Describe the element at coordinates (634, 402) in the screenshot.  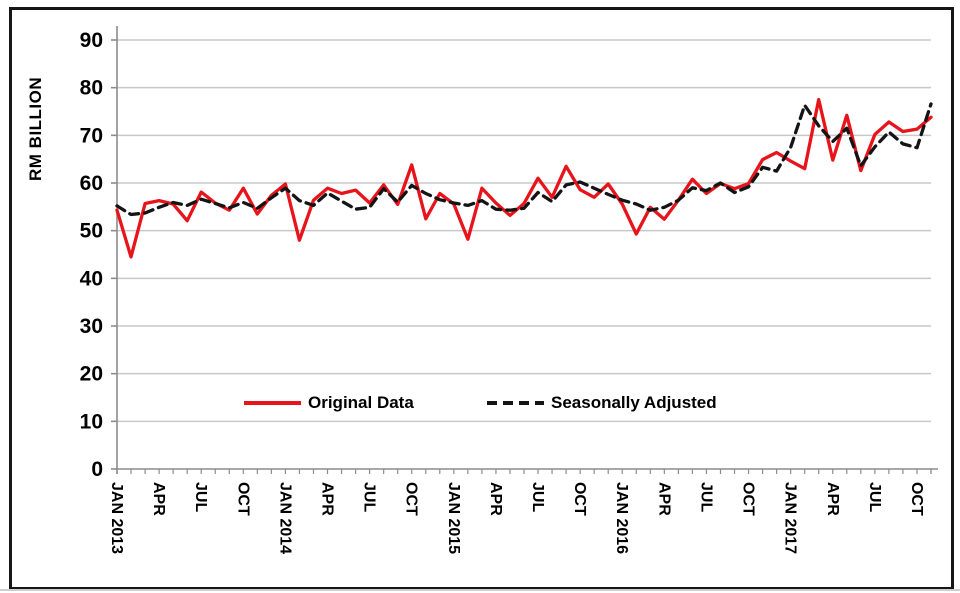
I see `legend-label-seasonally-adjusted: Seasonally Adjusted` at that location.